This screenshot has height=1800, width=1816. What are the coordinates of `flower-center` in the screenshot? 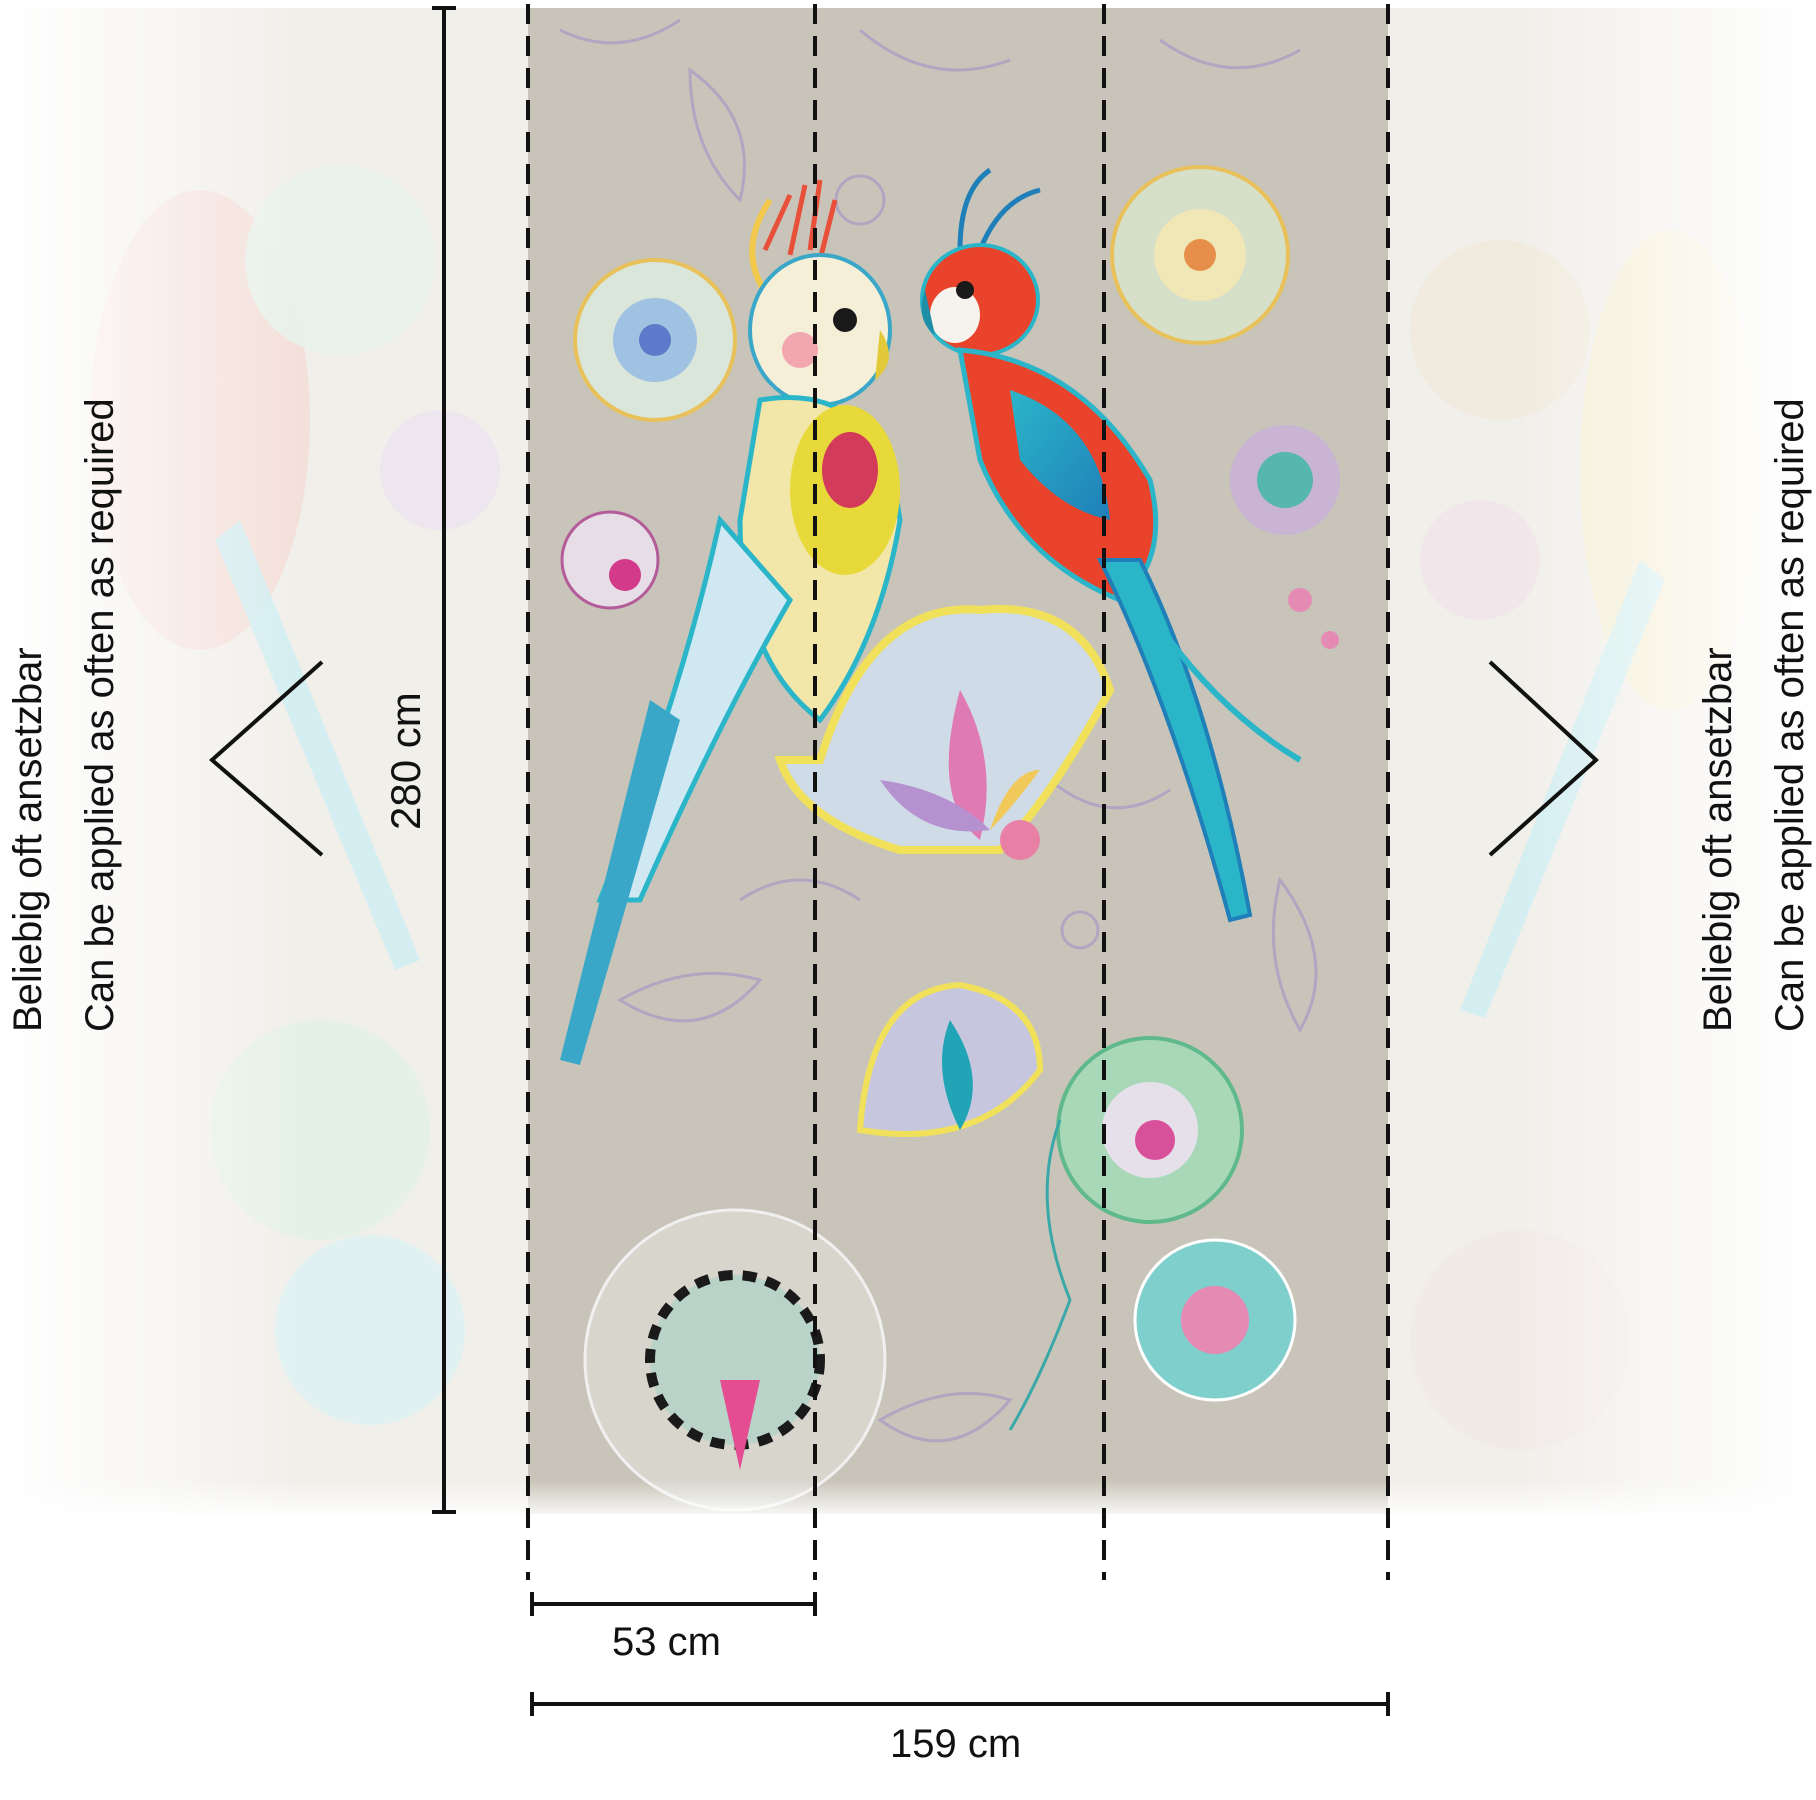 It's located at (944, 732).